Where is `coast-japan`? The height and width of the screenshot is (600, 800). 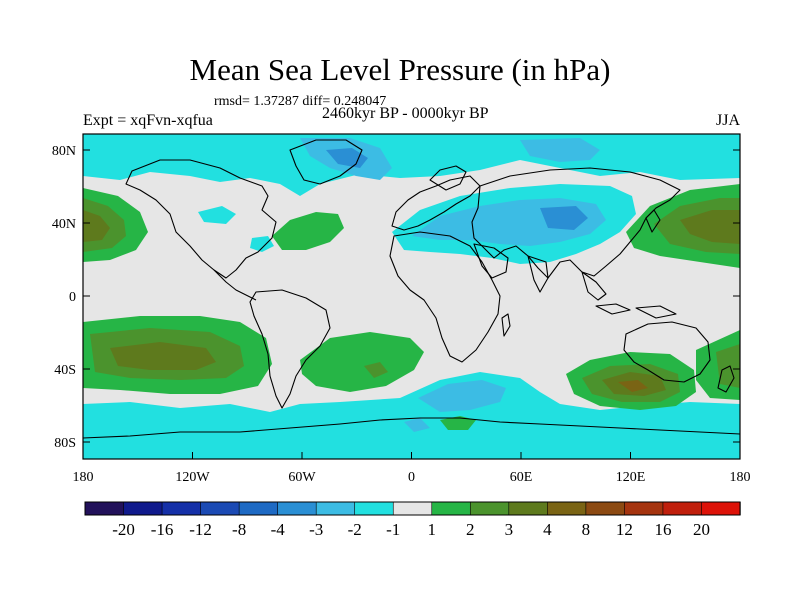
coast-japan is located at coordinates (653, 221).